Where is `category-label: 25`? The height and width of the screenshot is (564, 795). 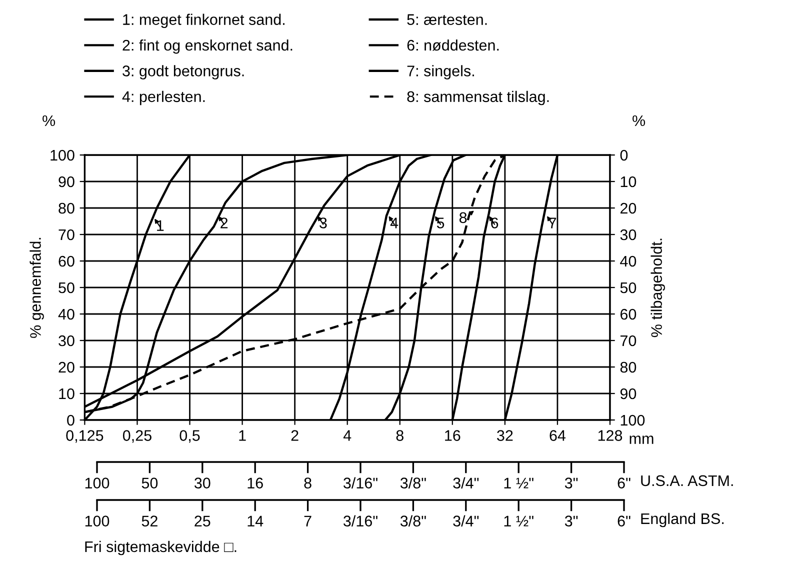 category-label: 25 is located at coordinates (202, 521).